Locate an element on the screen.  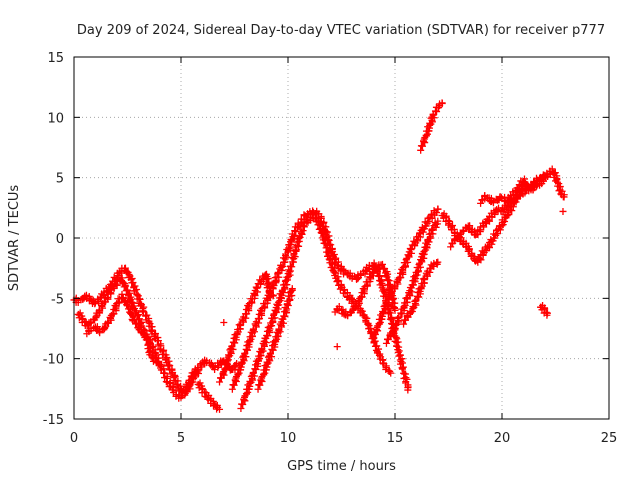
x-axis-label: GPS time / hours is located at coordinates (341, 466).